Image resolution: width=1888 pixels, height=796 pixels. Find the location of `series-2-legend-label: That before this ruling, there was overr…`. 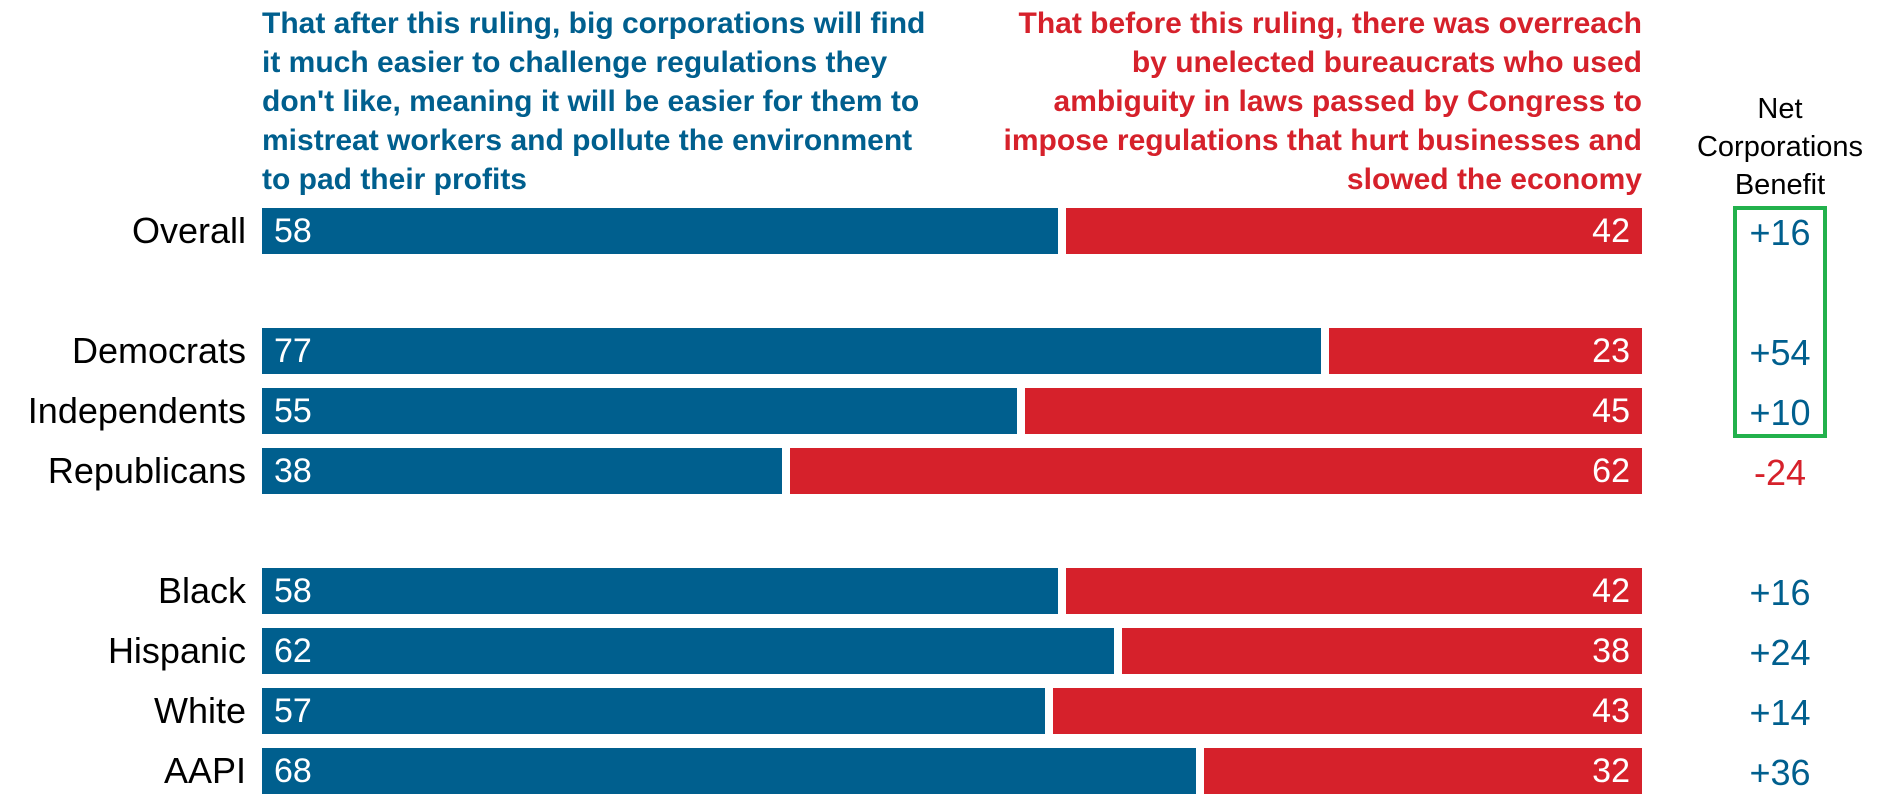

series-2-legend-label: That before this ruling, there was overr… is located at coordinates (1322, 101).